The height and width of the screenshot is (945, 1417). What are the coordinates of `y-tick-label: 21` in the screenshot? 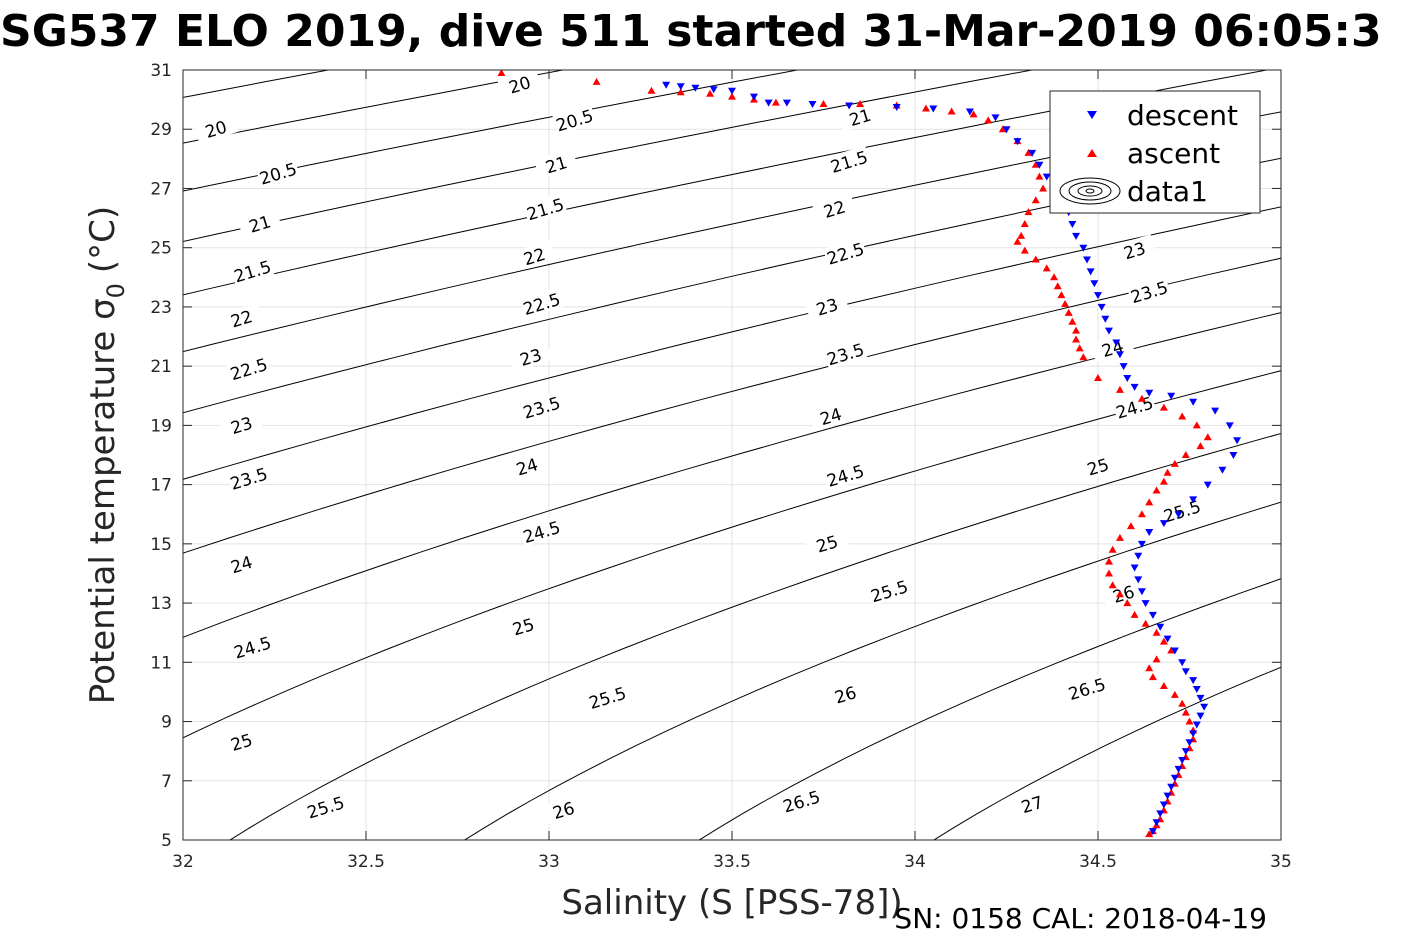 It's located at (161, 367).